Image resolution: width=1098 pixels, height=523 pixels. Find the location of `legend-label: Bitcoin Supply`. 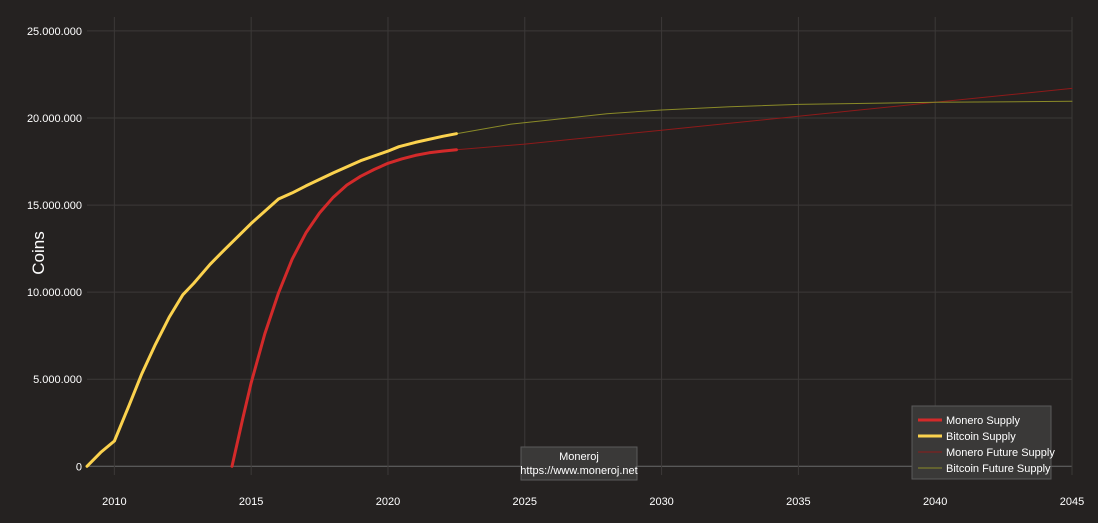

legend-label: Bitcoin Supply is located at coordinates (981, 437).